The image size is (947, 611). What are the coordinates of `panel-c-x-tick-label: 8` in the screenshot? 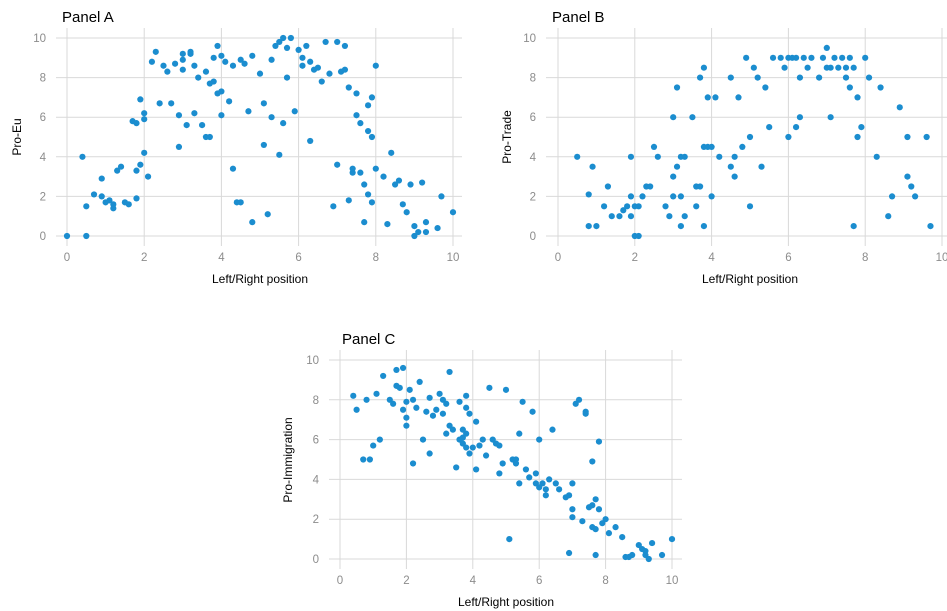 It's located at (605, 581).